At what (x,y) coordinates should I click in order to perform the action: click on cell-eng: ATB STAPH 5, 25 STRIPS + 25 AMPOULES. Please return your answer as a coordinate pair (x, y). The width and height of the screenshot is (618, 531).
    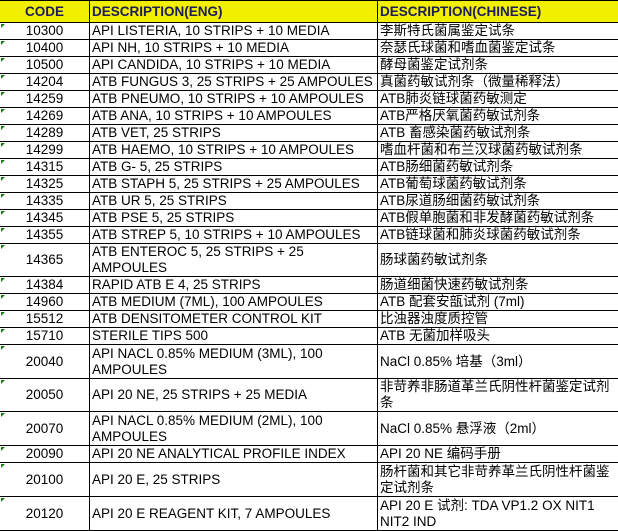
    Looking at the image, I should click on (234, 184).